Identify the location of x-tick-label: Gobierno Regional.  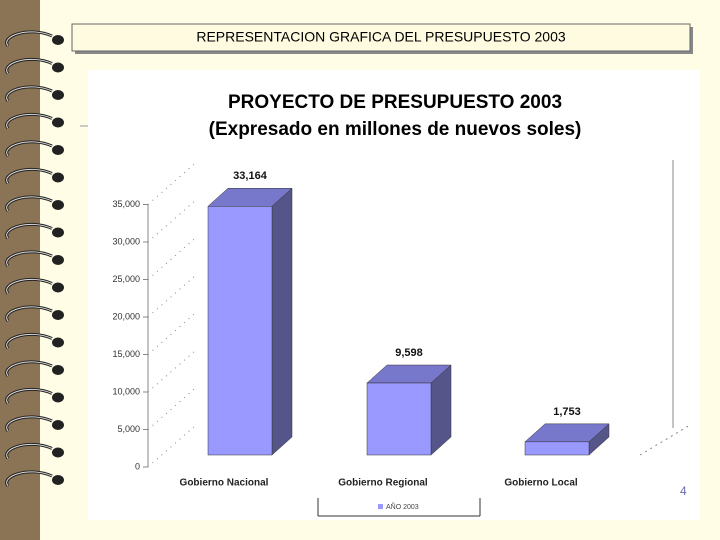
(383, 483).